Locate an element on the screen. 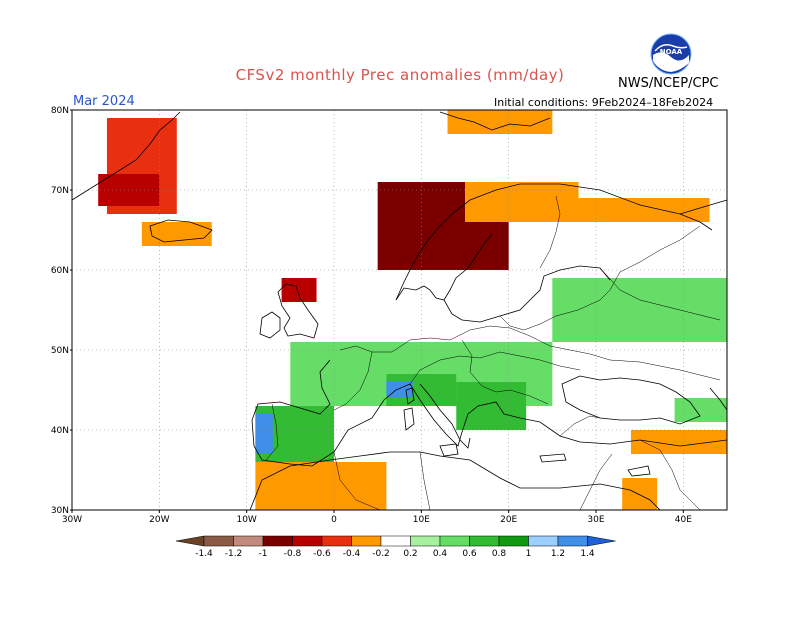 The height and width of the screenshot is (618, 800). lat-tick-label: 80N is located at coordinates (60, 111).